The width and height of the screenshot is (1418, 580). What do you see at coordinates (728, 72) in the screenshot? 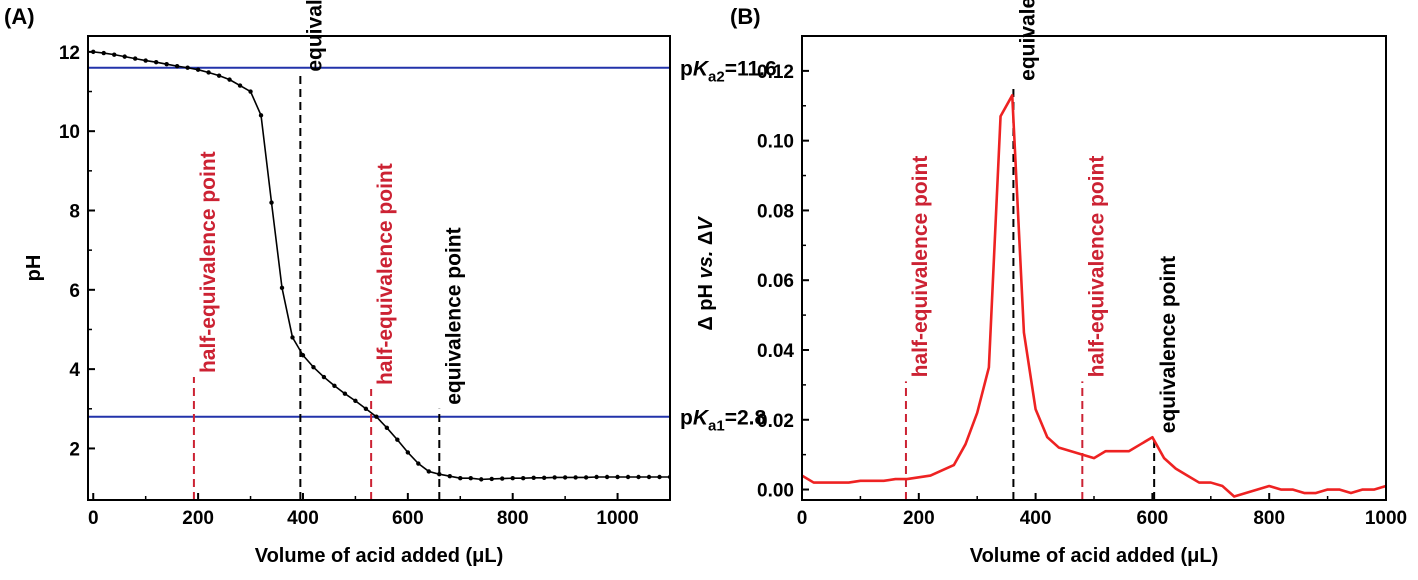
I see `panel-a-pka-label: pKa2=11.6` at bounding box center [728, 72].